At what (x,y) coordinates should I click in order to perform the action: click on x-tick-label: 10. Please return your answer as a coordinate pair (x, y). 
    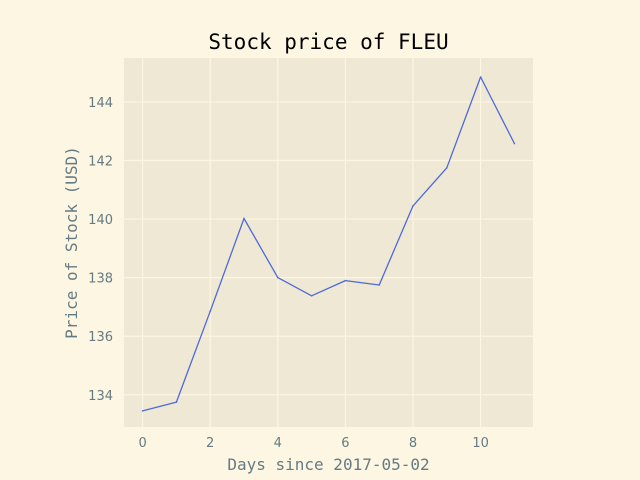
    Looking at the image, I should click on (480, 443).